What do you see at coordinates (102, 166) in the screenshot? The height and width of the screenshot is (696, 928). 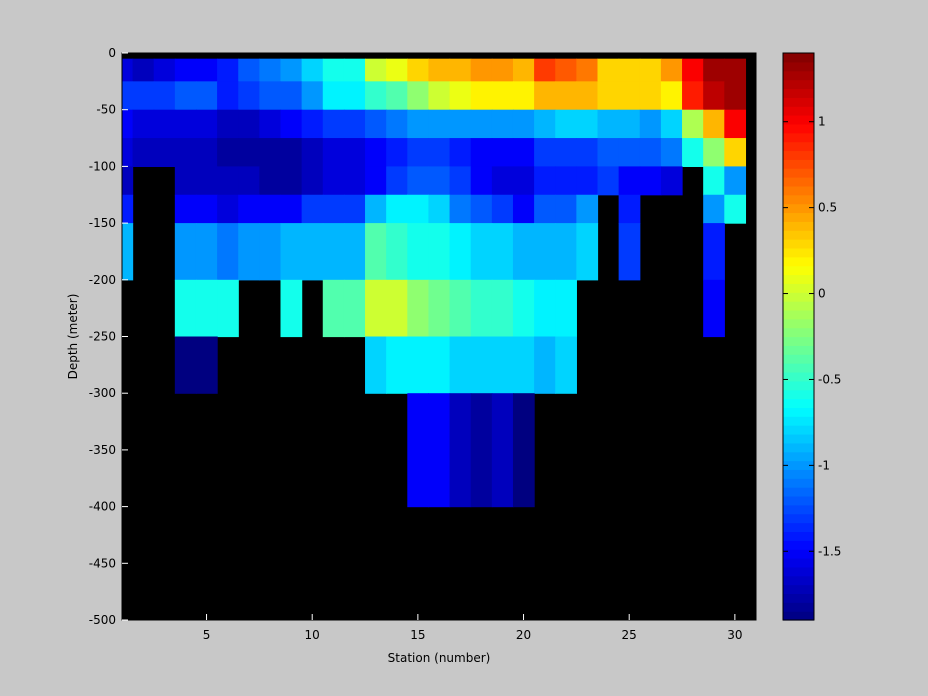 I see `y-tick-label: -100` at bounding box center [102, 166].